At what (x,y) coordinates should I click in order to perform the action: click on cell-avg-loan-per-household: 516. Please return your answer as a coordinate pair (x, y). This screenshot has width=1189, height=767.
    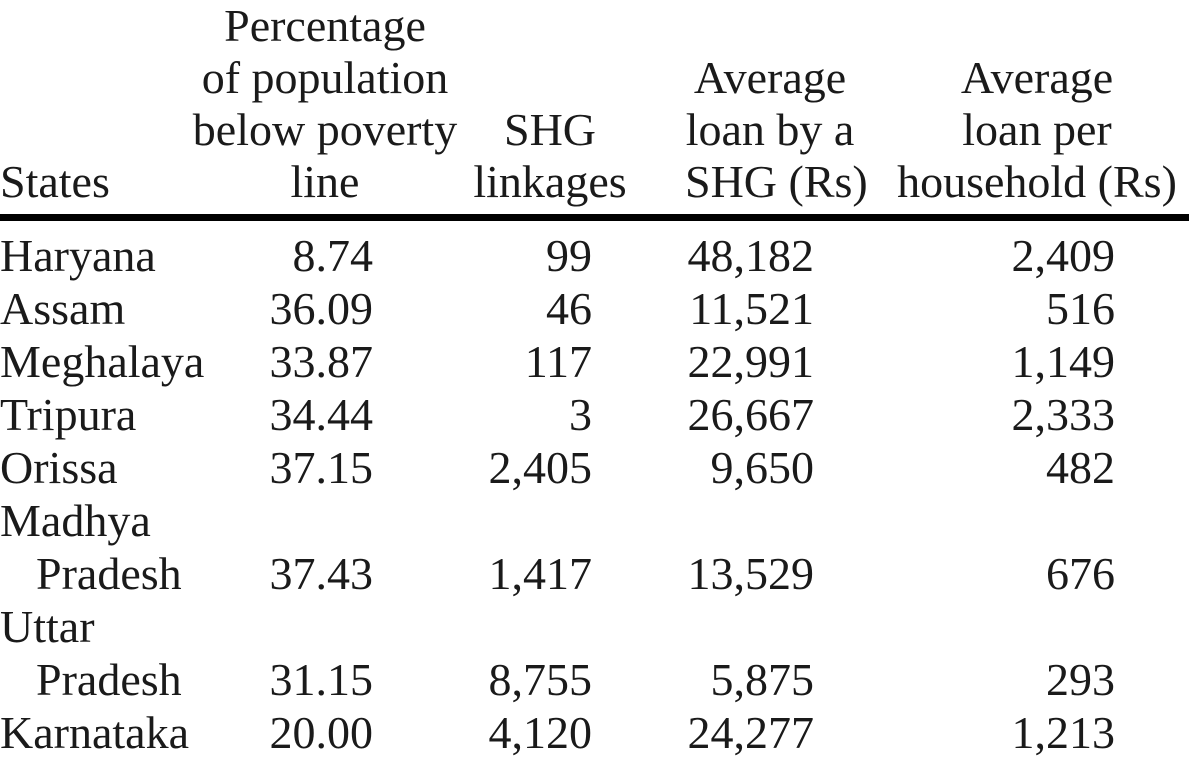
    Looking at the image, I should click on (1080, 308).